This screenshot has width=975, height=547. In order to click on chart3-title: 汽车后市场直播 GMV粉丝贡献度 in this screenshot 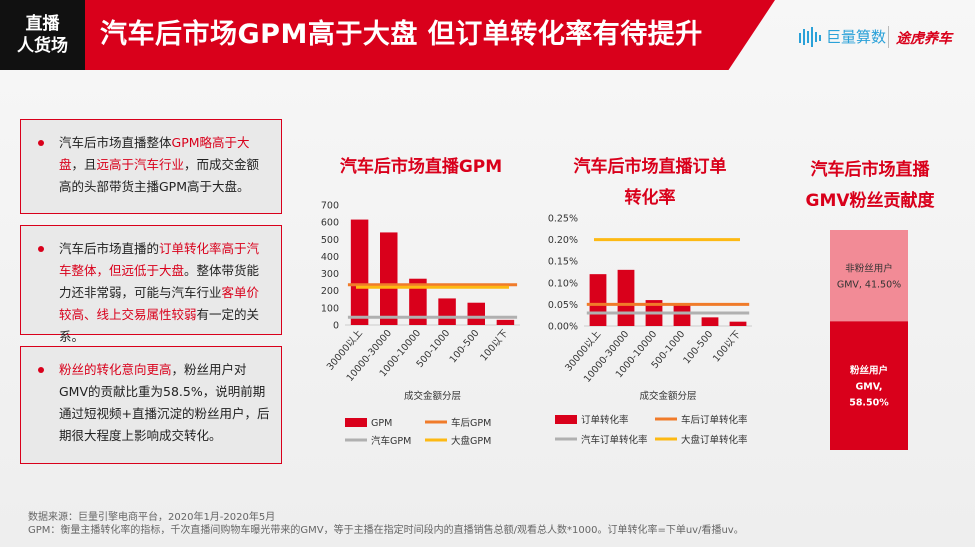, I will do `click(870, 186)`.